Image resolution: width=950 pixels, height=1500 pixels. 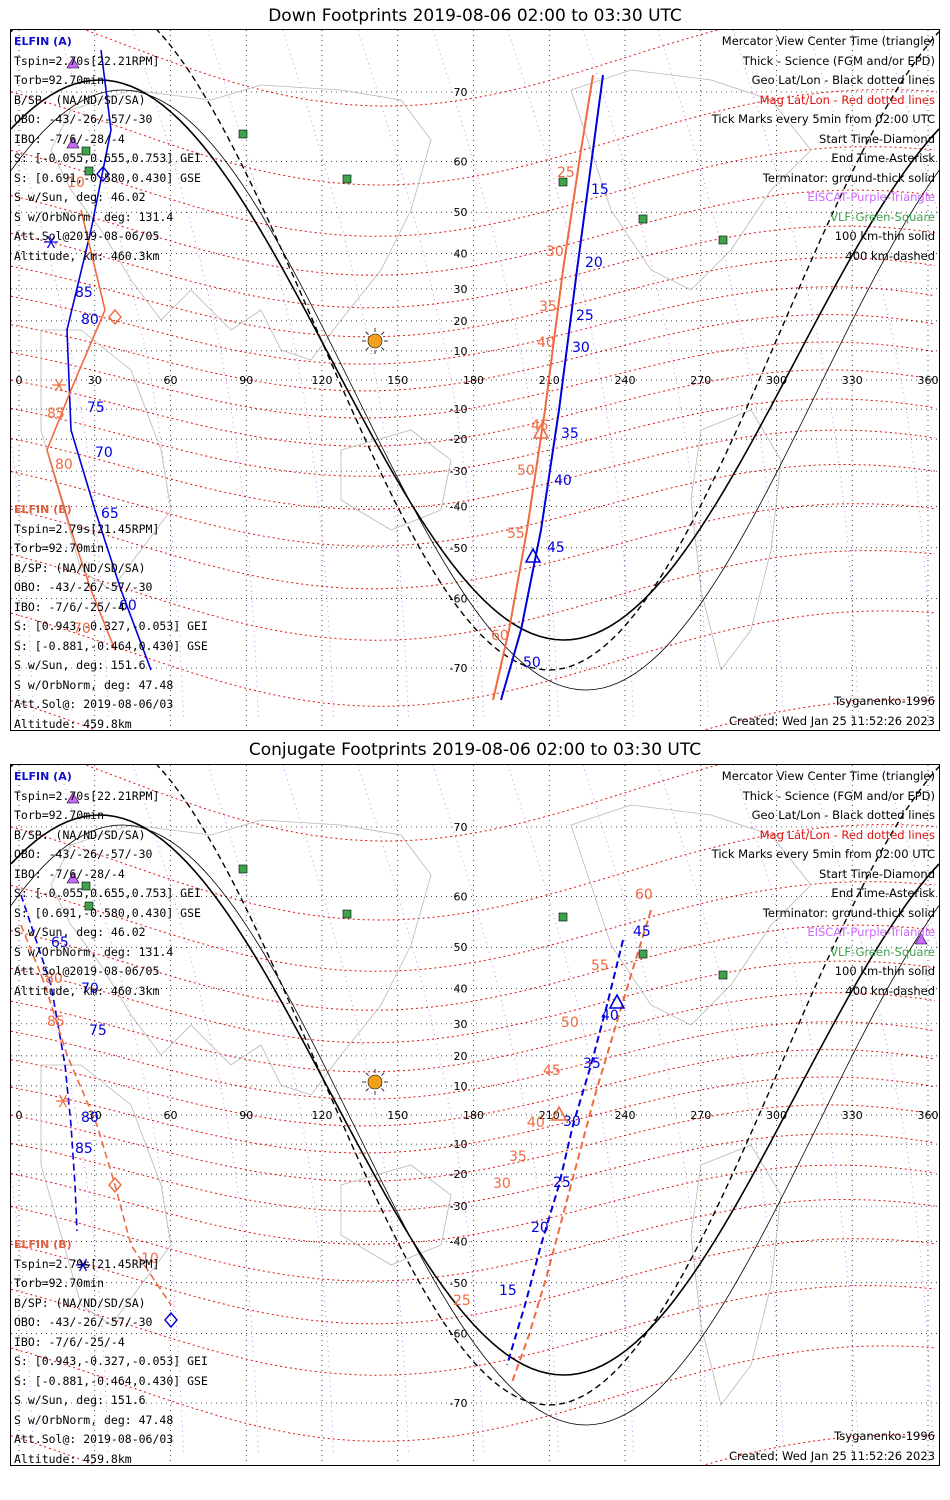 I want to click on info-line: IBO: -7/6/-28/-4, so click(x=69, y=138).